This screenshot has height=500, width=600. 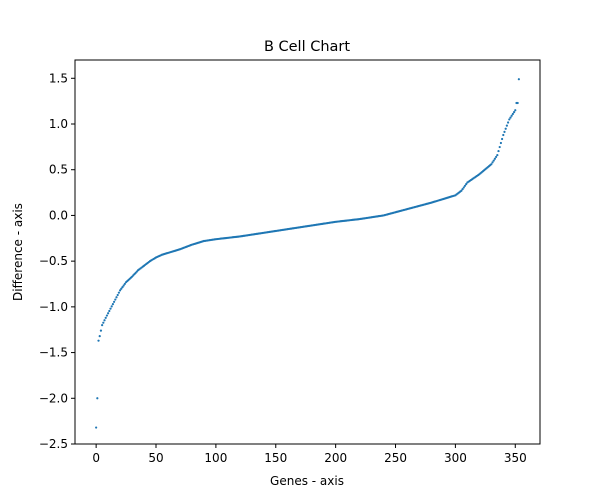 I want to click on y-tick-label: −1.5, so click(x=53, y=353).